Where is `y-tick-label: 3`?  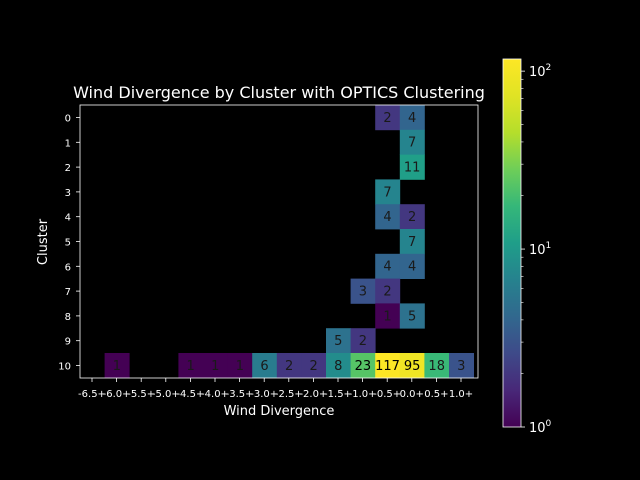
y-tick-label: 3 is located at coordinates (68, 193).